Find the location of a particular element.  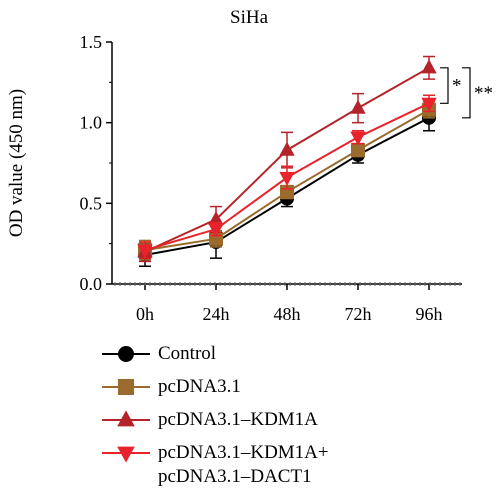

legend-label: pcDNA3.1–KDM1A is located at coordinates (238, 419).